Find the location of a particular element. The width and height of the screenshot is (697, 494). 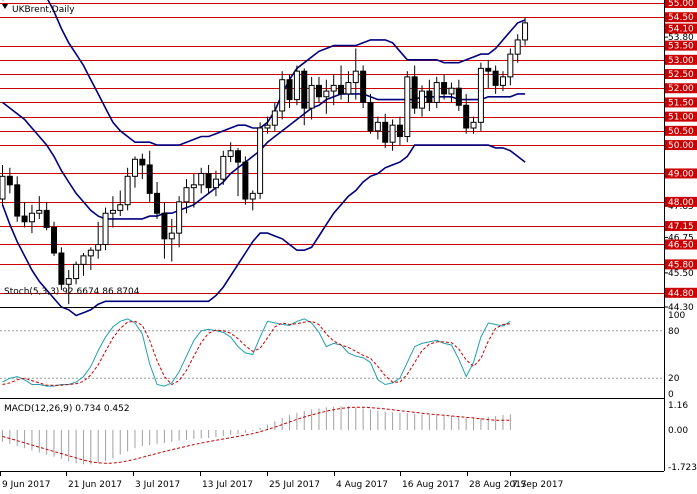

level-label: 52.00 is located at coordinates (681, 89).